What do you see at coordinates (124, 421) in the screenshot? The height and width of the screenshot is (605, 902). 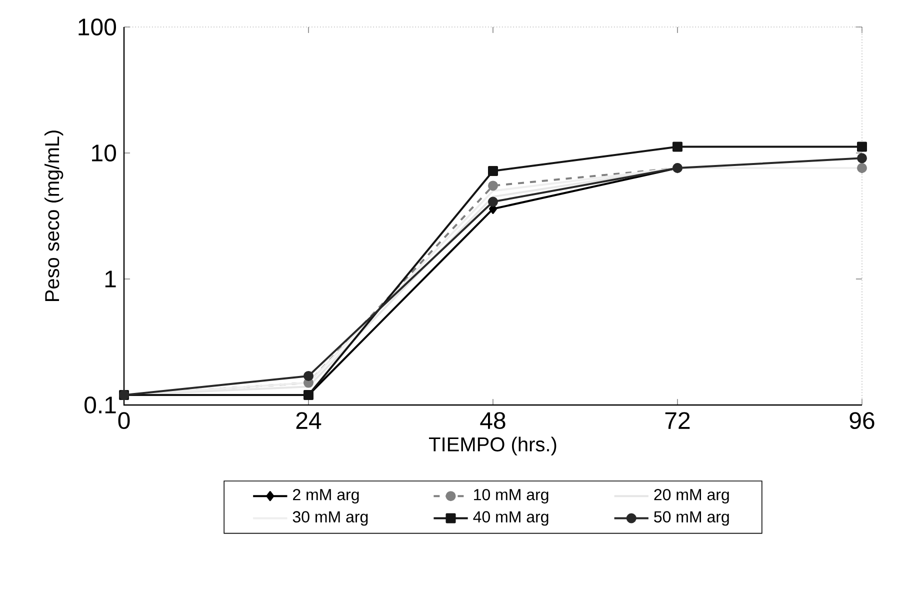 I see `x-tick-label: 0` at bounding box center [124, 421].